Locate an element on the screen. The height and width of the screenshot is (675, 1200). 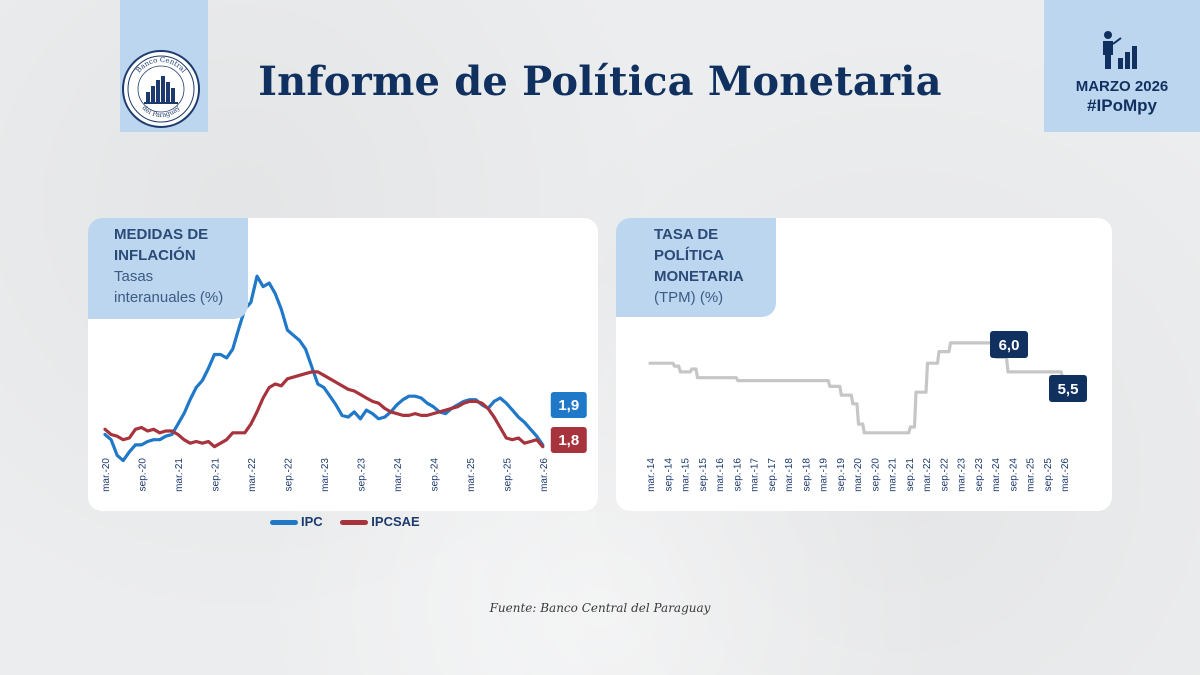
tpm-chart-title-3: MONETARIA is located at coordinates (699, 276).